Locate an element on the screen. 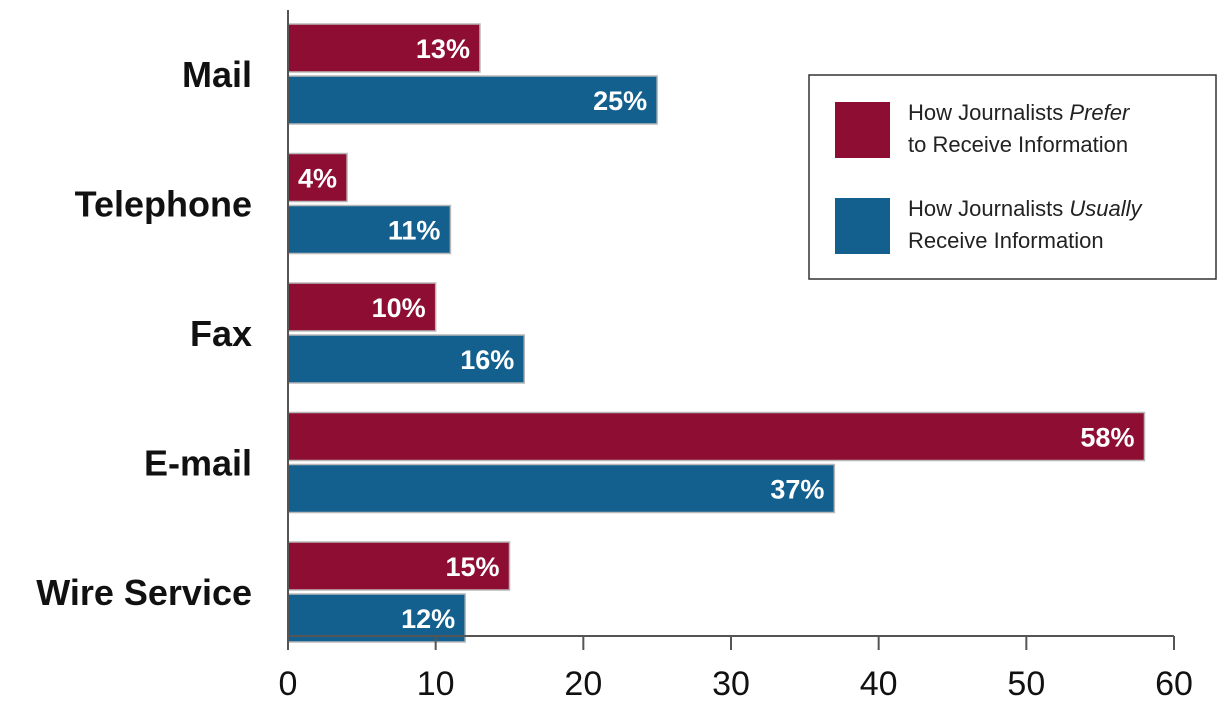  bar-value-label: 12% is located at coordinates (428, 619).